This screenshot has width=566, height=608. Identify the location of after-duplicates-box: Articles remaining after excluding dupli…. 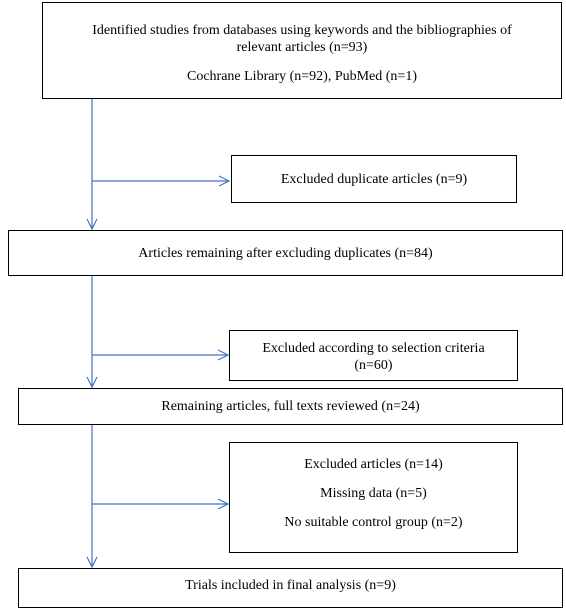
(285, 253).